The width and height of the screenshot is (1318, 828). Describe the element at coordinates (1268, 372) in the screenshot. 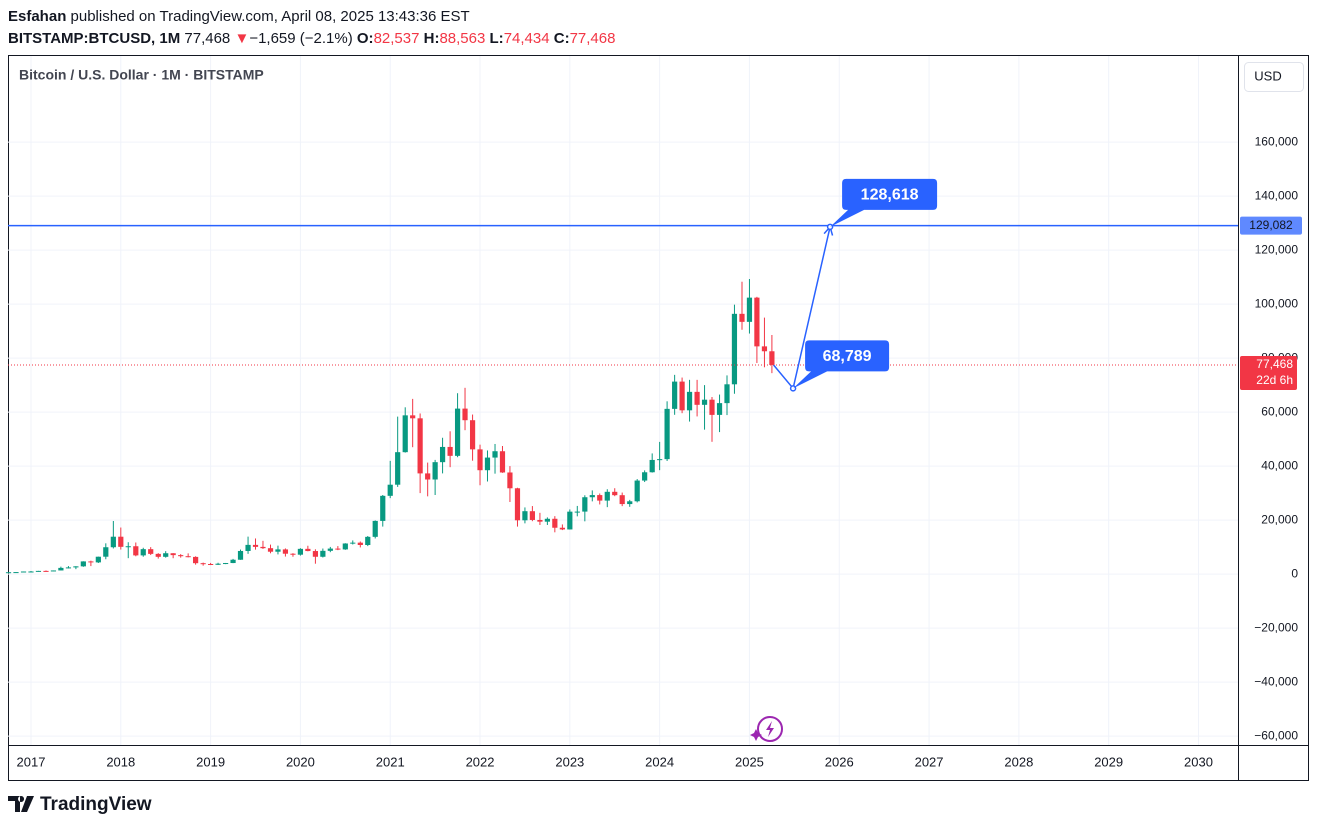

I see `last-price-tag` at that location.